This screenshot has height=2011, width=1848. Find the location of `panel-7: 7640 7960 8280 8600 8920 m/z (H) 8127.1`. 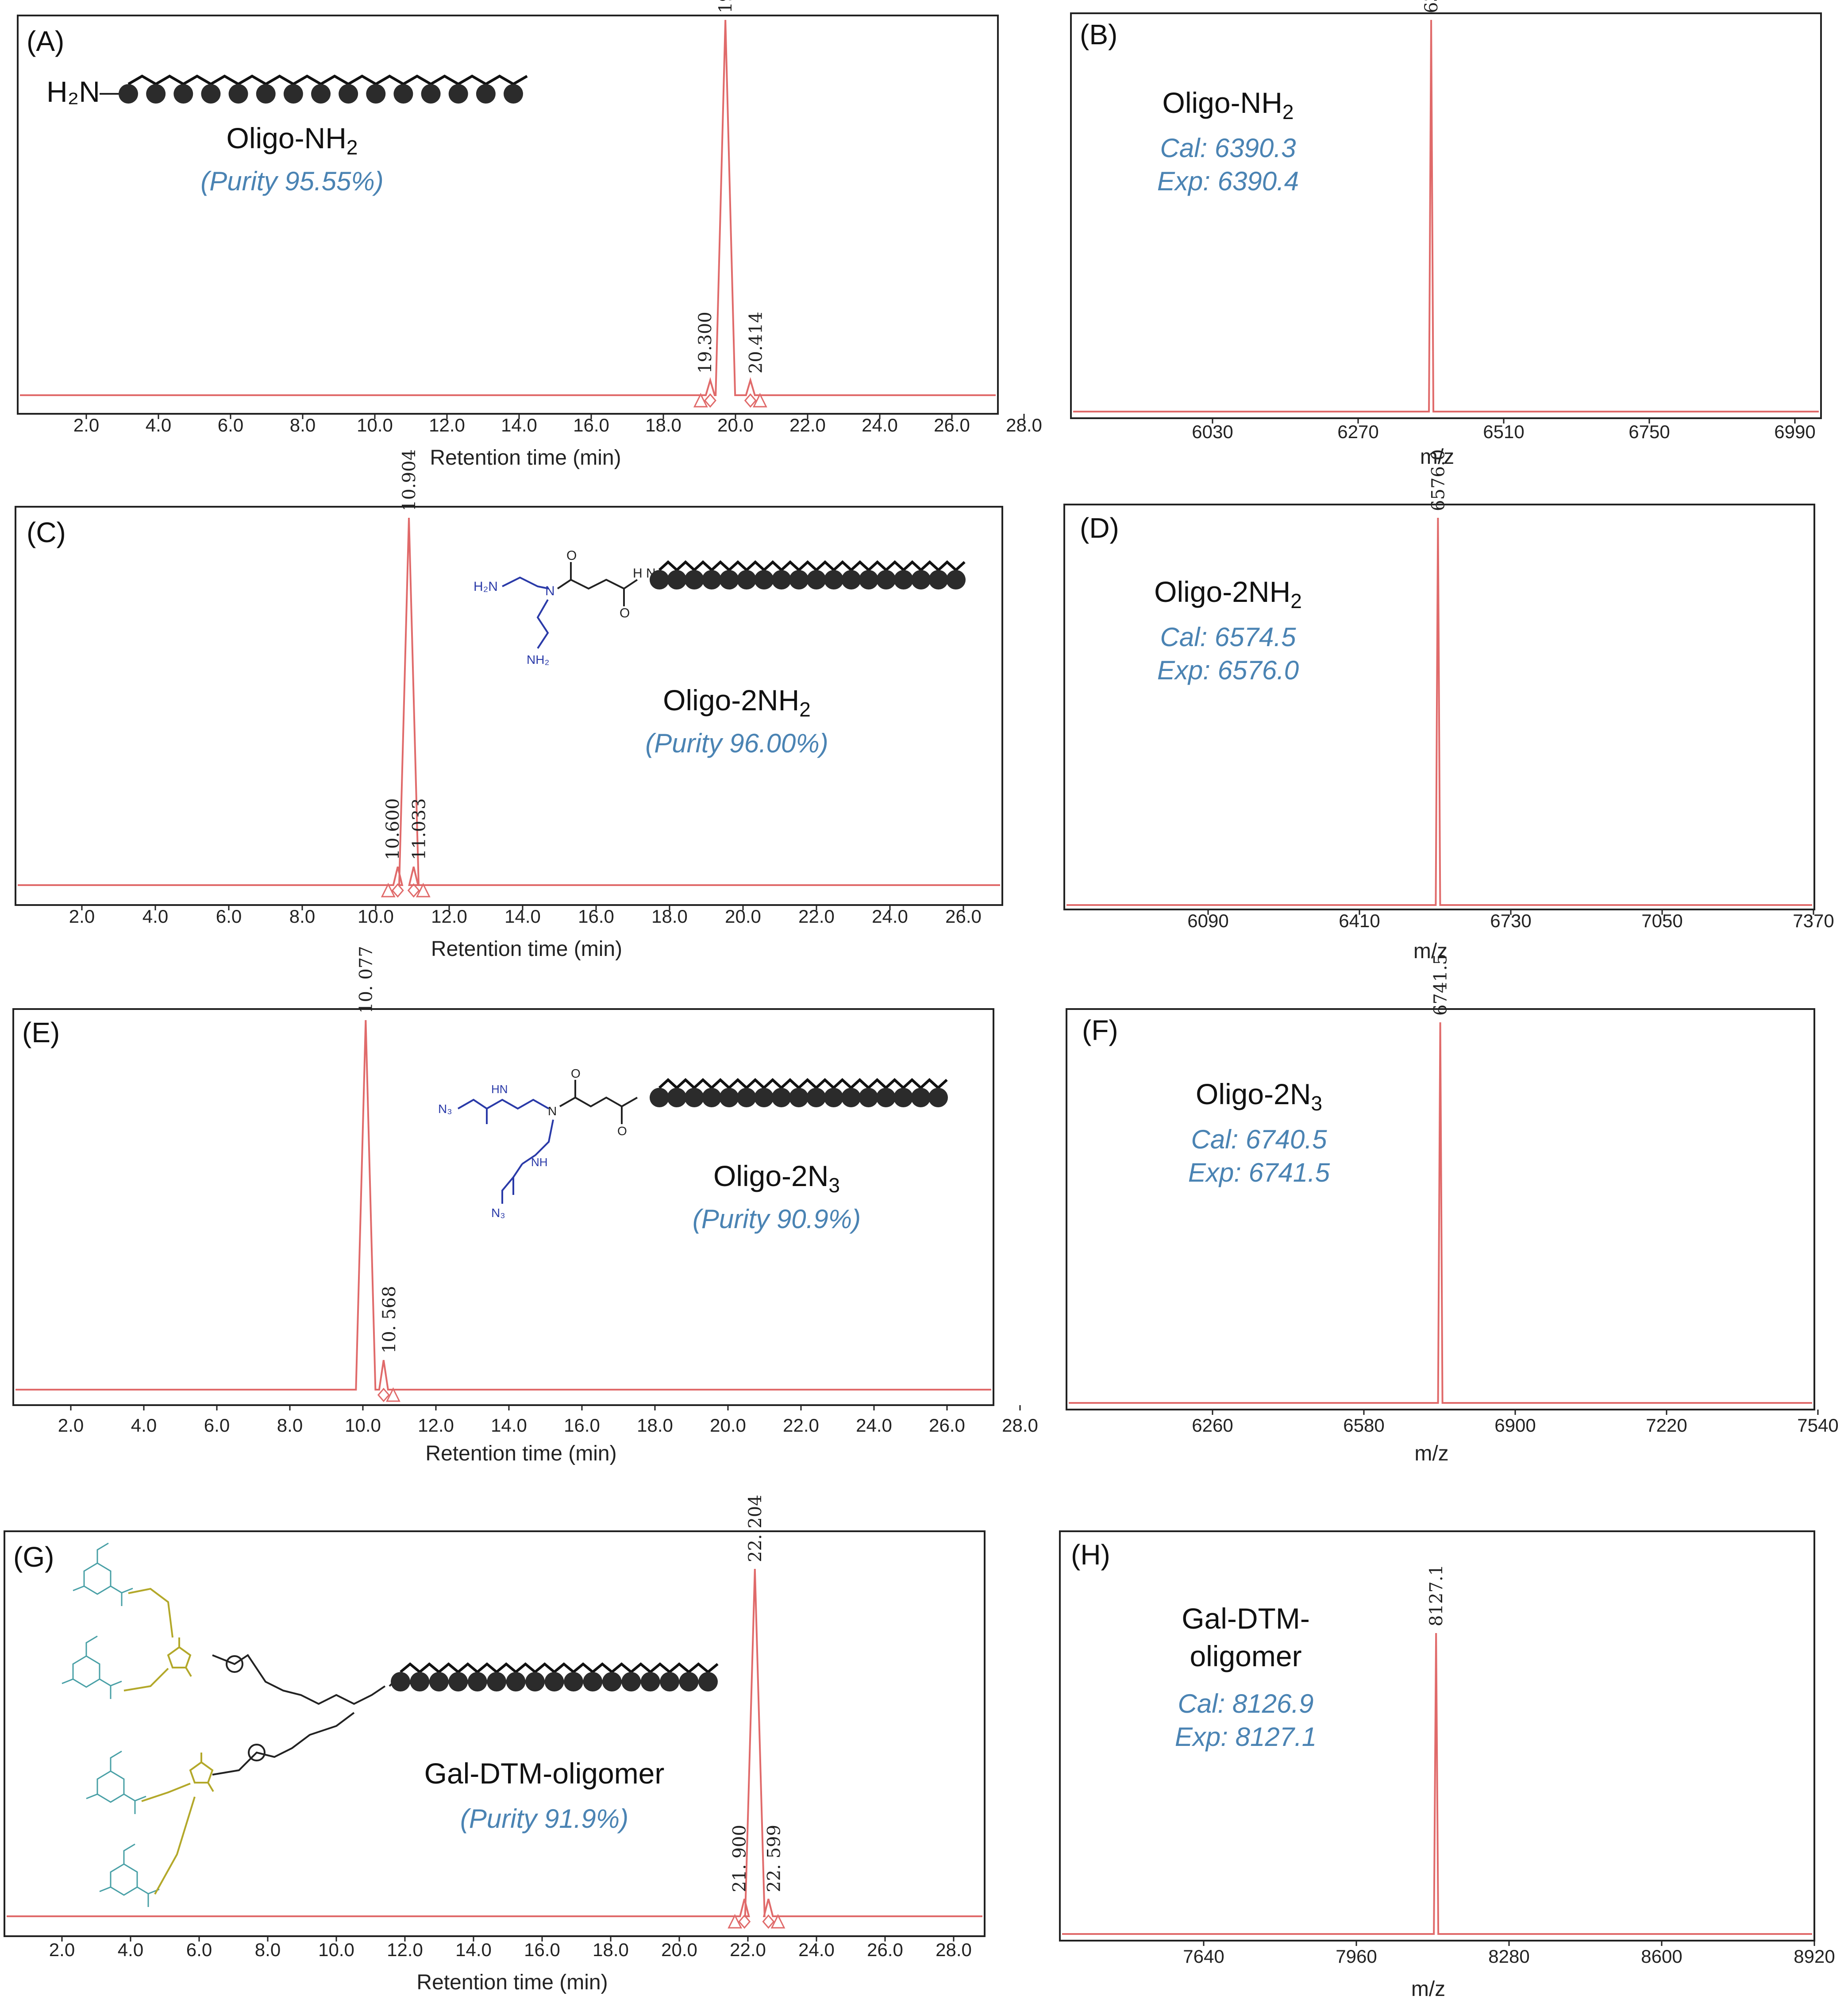

panel-7: 7640 7960 8280 8600 8920 m/z (H) 8127.1 is located at coordinates (1447, 1766).